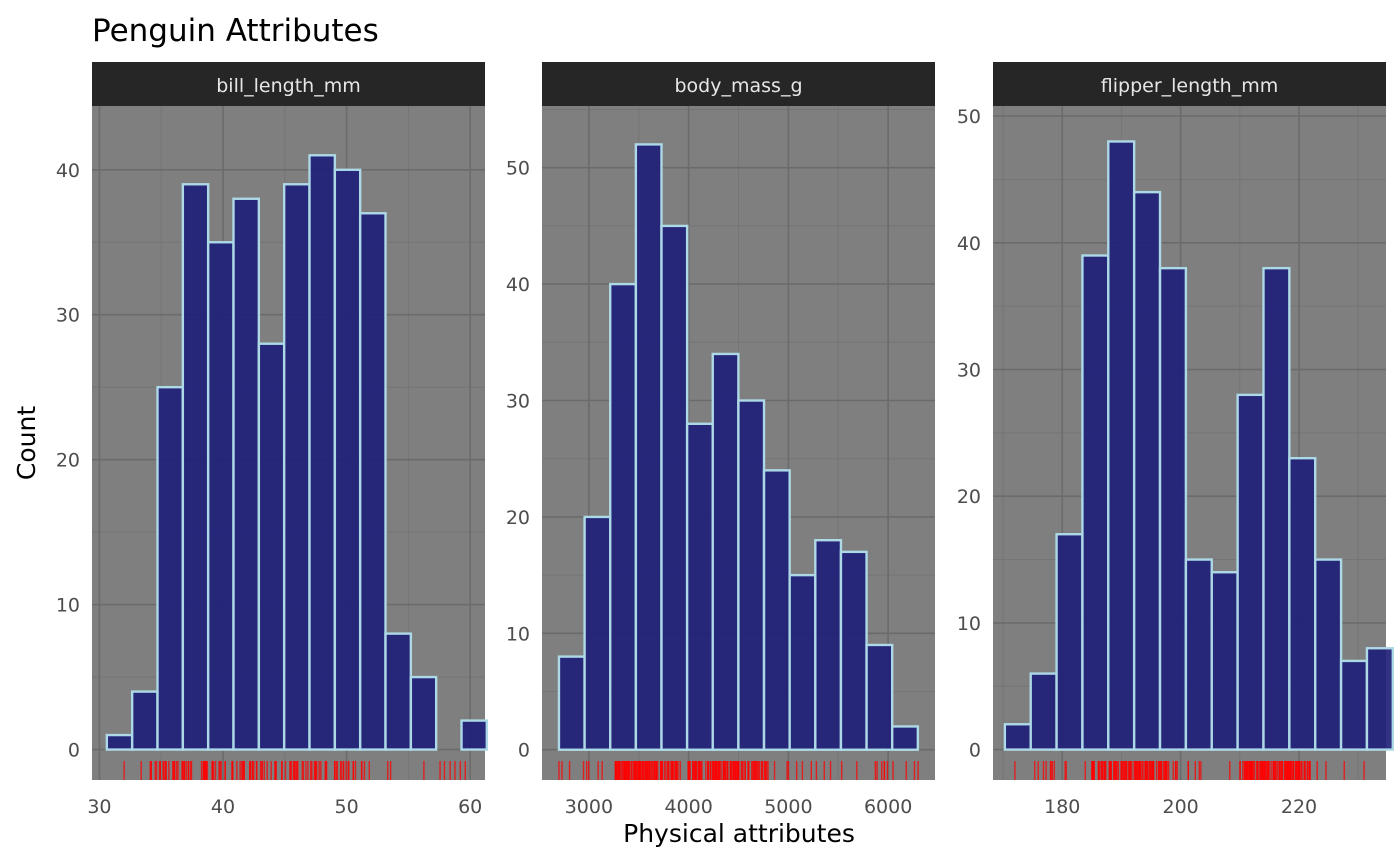 This screenshot has width=1400, height=865. What do you see at coordinates (1299, 807) in the screenshot?
I see `x-tick-label: 220` at bounding box center [1299, 807].